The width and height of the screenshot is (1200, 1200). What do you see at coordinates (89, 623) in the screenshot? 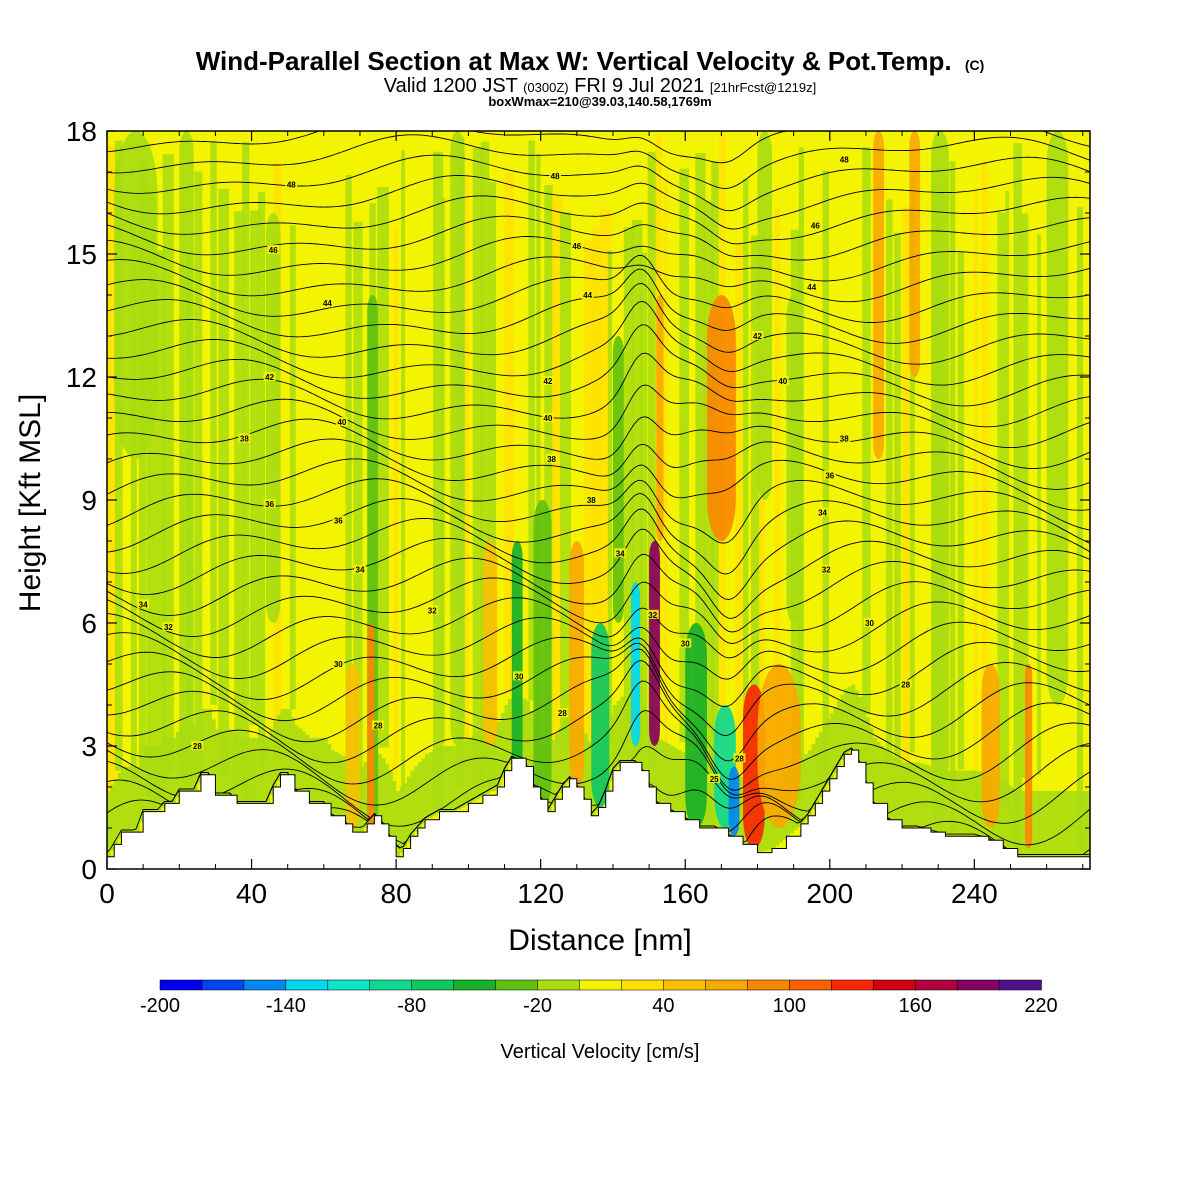
I see `y-tick-label: 6` at bounding box center [89, 623].